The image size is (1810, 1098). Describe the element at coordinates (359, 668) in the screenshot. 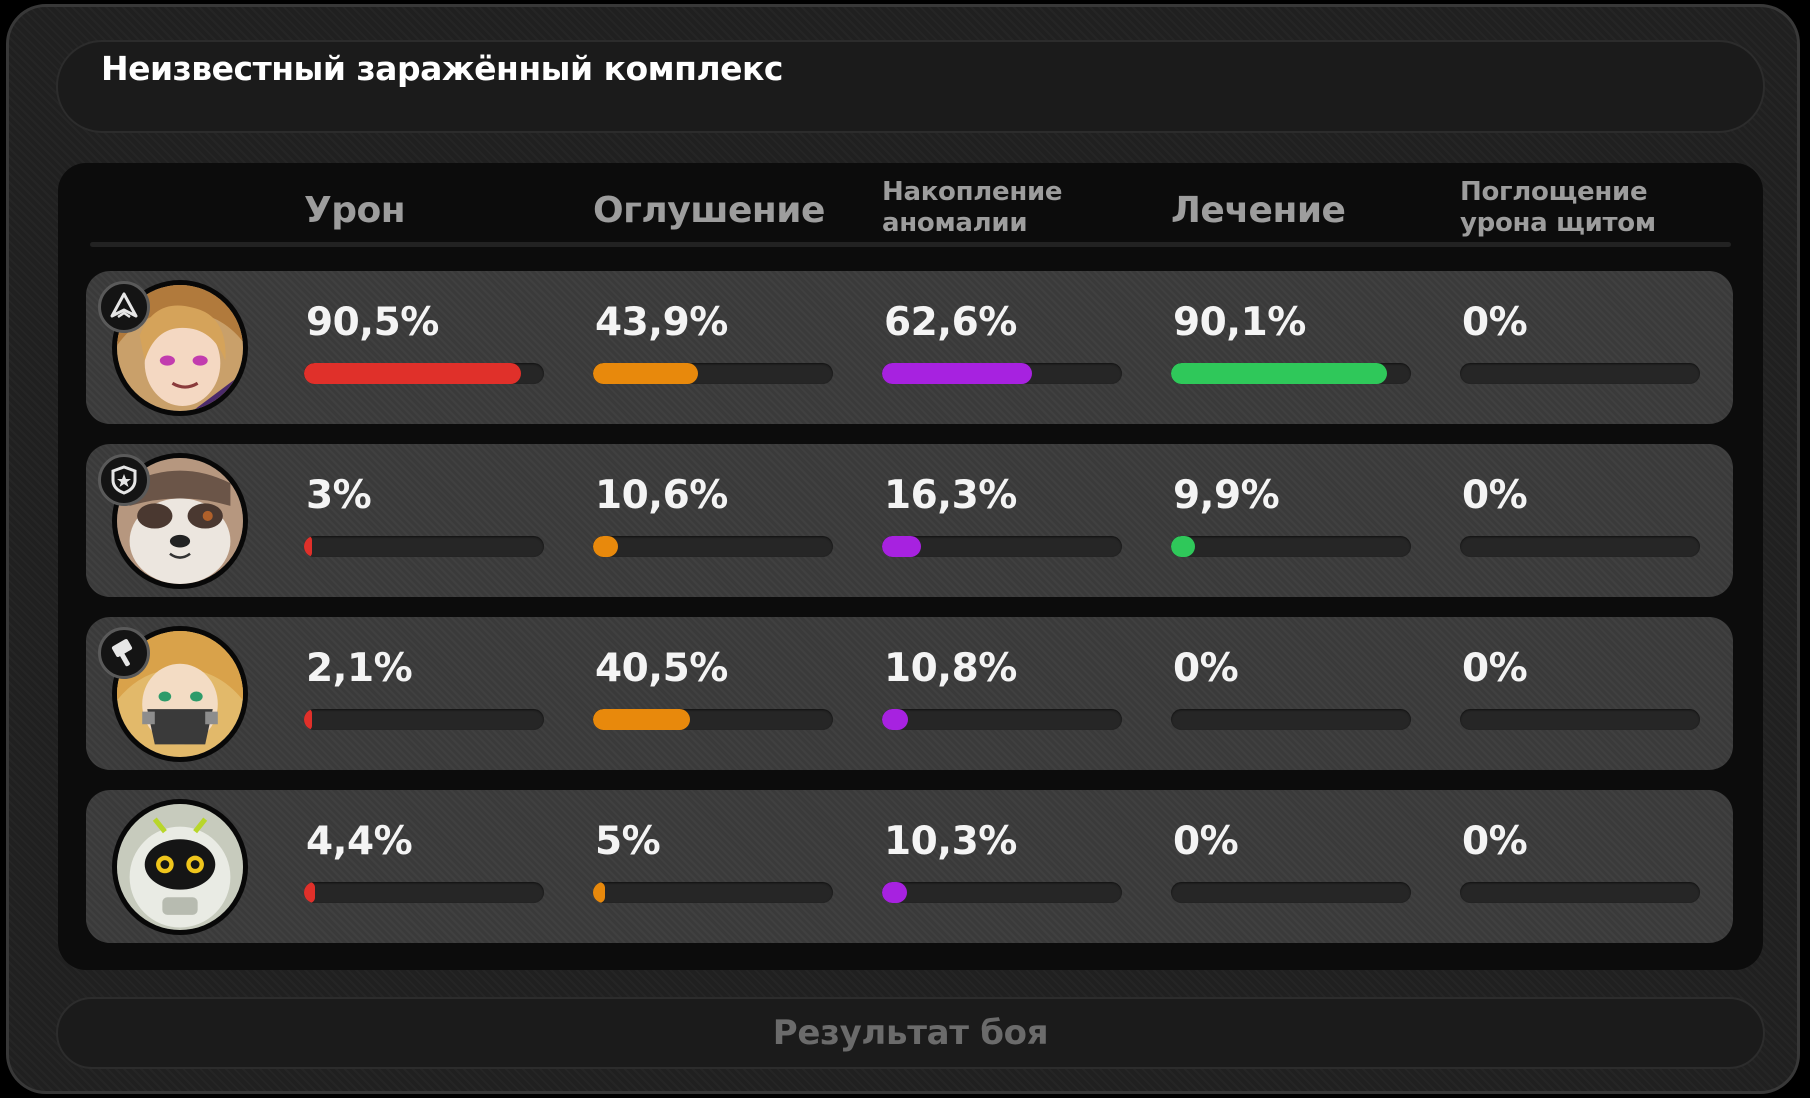

I see `stat-value-damage: 2,1%` at that location.